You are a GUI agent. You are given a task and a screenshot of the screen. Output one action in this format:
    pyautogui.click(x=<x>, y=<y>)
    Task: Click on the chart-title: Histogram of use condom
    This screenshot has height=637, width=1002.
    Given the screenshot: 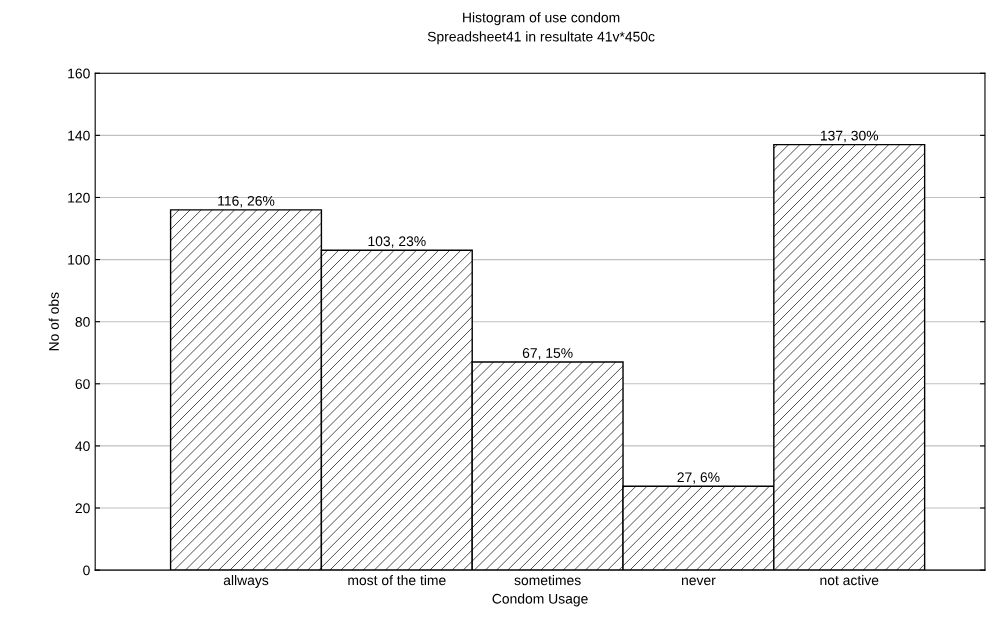 What is the action you would take?
    pyautogui.click(x=541, y=19)
    